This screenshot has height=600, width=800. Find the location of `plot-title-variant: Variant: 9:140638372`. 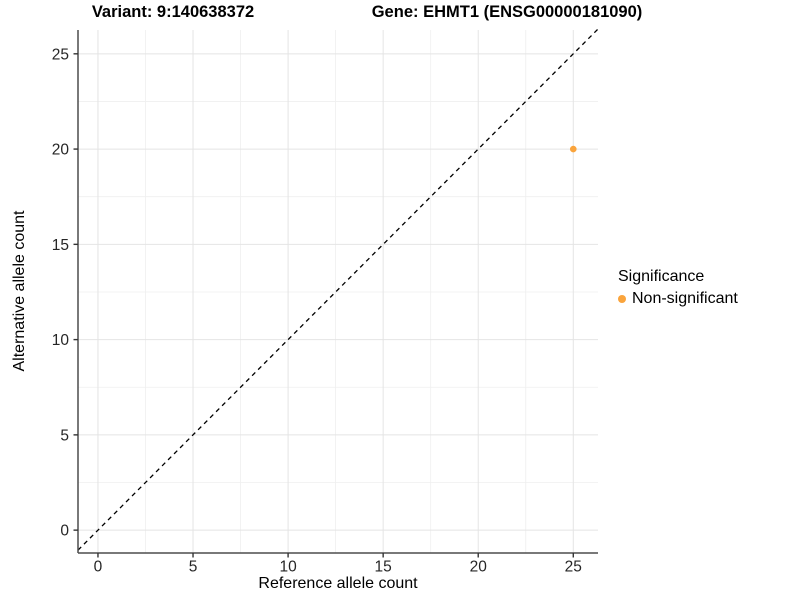

plot-title-variant: Variant: 9:140638372 is located at coordinates (173, 12).